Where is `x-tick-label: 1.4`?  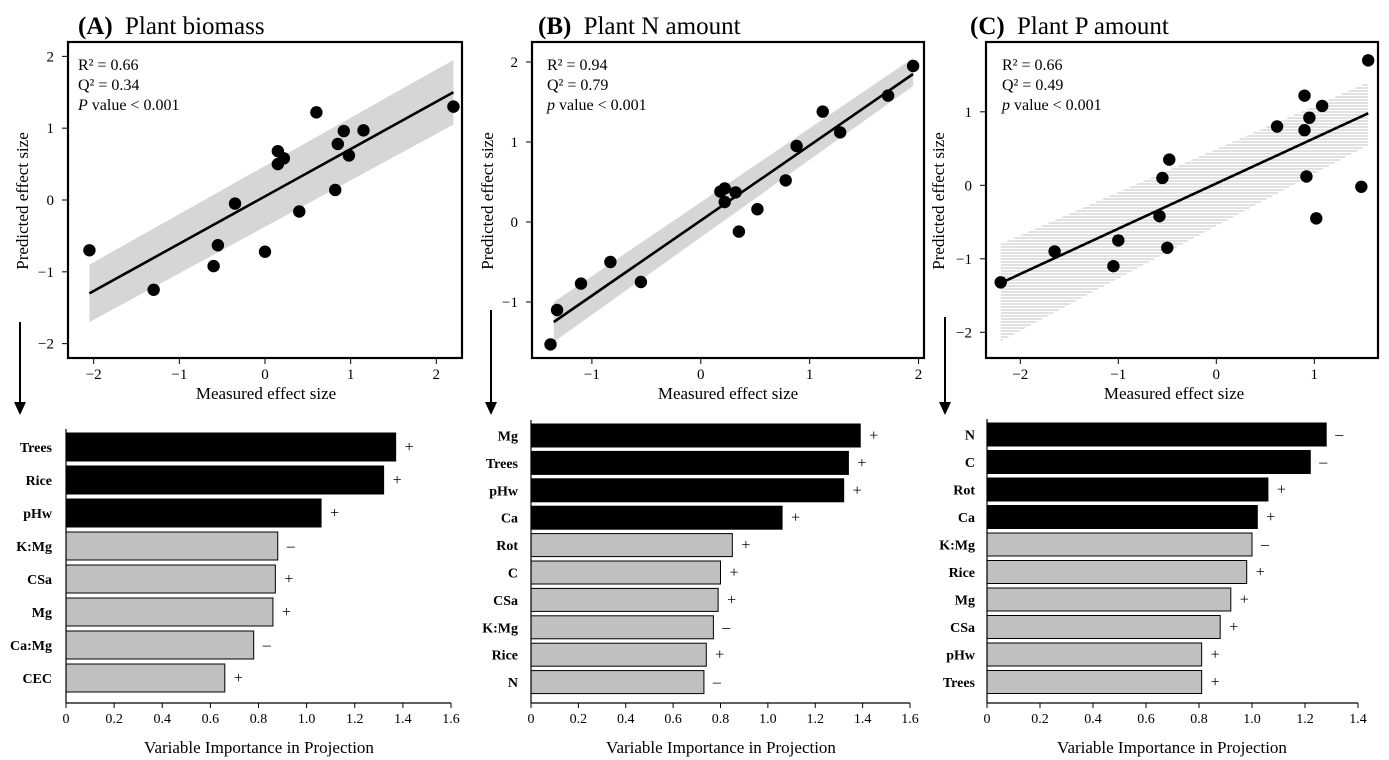 x-tick-label: 1.4 is located at coordinates (863, 719).